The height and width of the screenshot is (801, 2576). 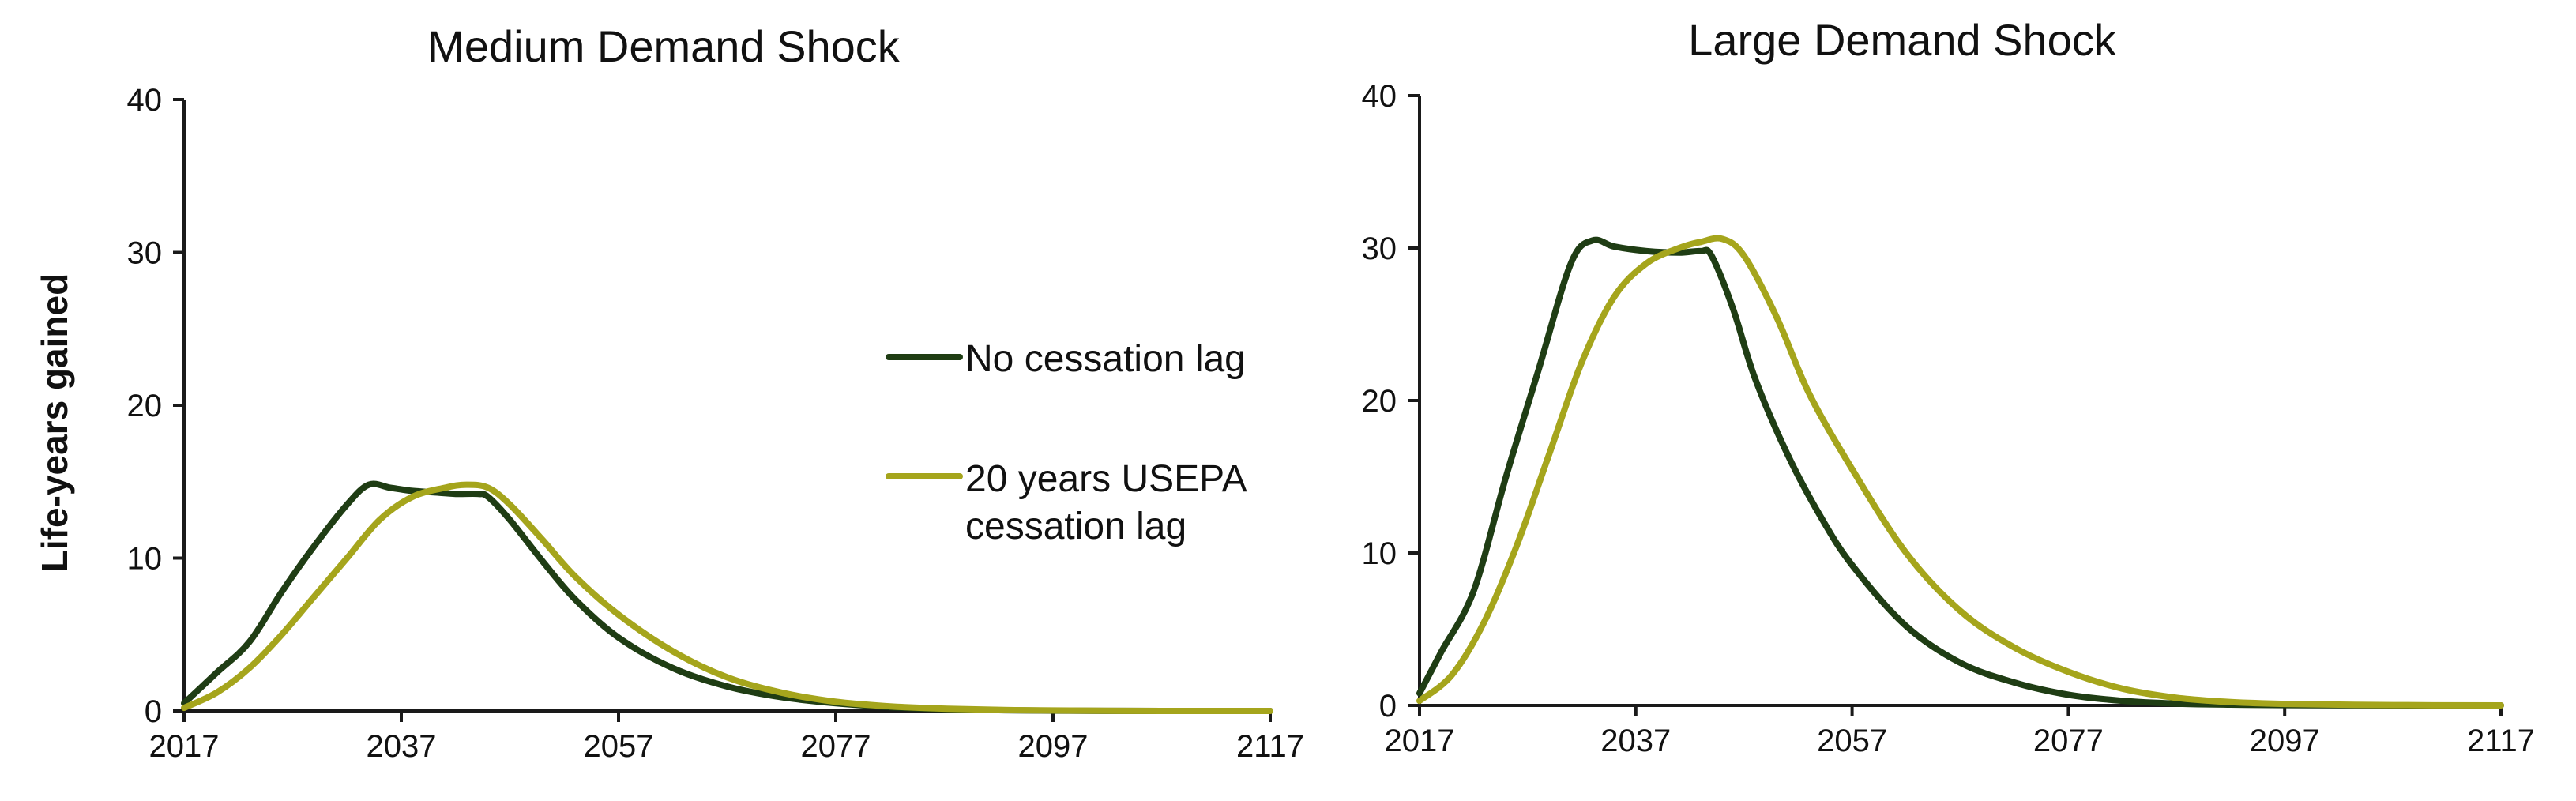 What do you see at coordinates (1105, 359) in the screenshot?
I see `legend-label-no-cessation-lag: No cessation lag` at bounding box center [1105, 359].